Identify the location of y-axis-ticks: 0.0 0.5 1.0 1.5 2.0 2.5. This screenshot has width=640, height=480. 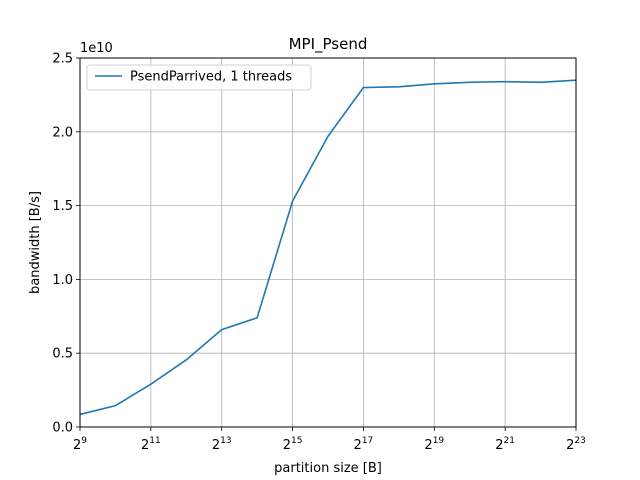
(66, 244).